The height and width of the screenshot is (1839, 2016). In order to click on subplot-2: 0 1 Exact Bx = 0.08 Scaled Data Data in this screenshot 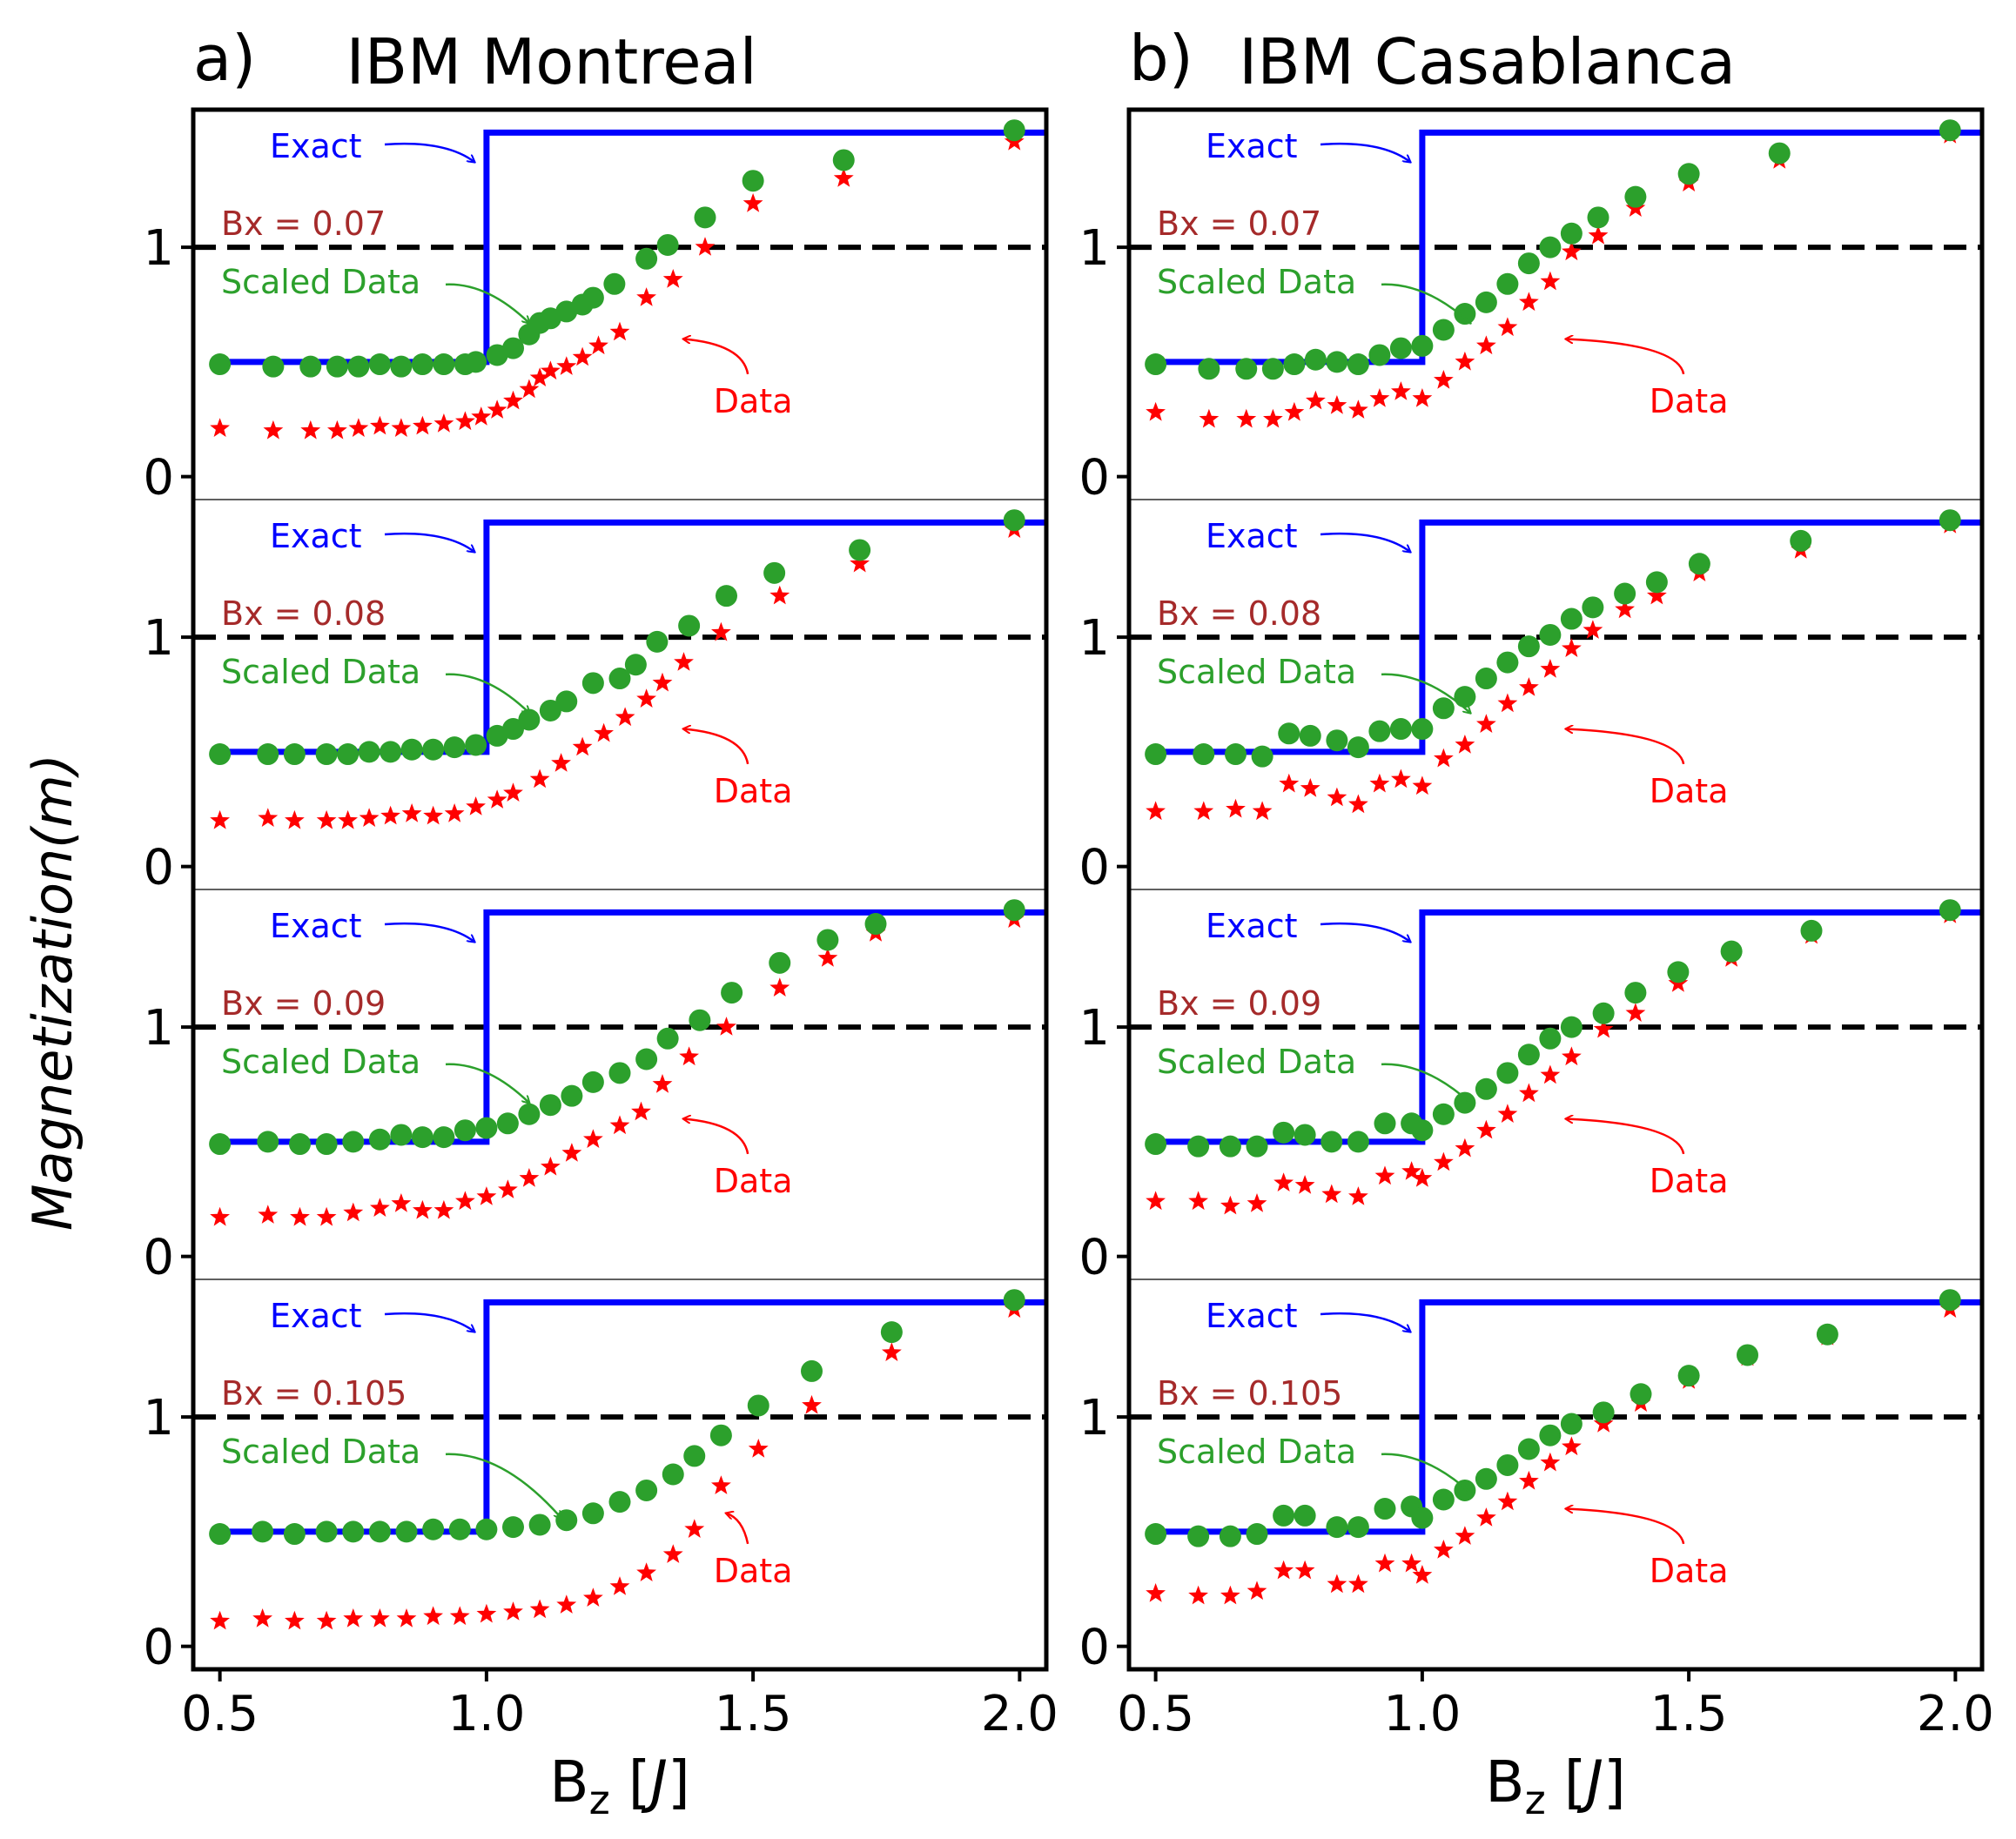, I will do `click(594, 698)`.